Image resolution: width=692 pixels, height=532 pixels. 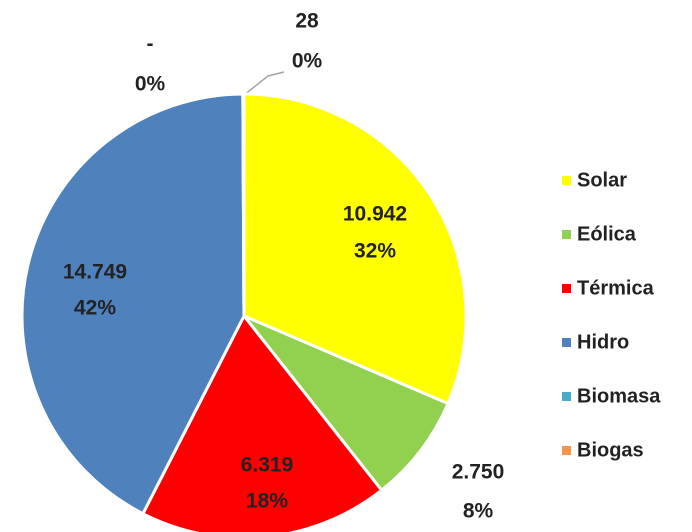 I want to click on legend-label: Solar, so click(x=602, y=180).